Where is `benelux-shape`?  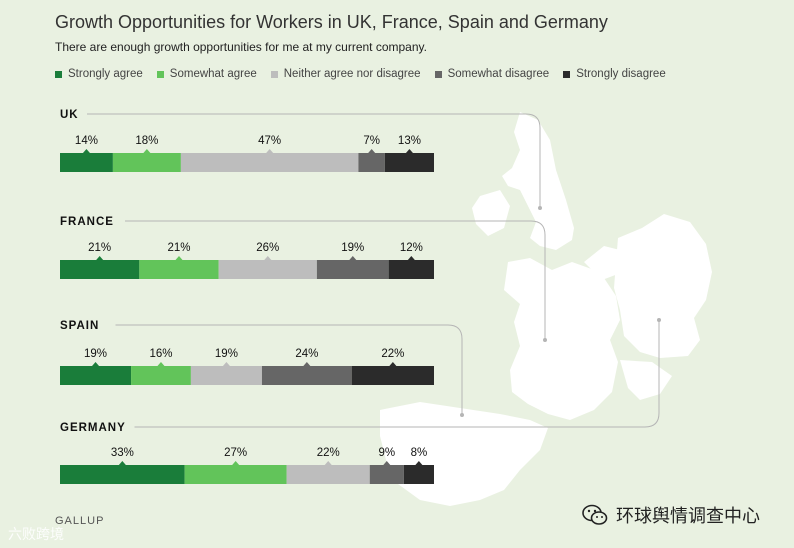 benelux-shape is located at coordinates (602, 263).